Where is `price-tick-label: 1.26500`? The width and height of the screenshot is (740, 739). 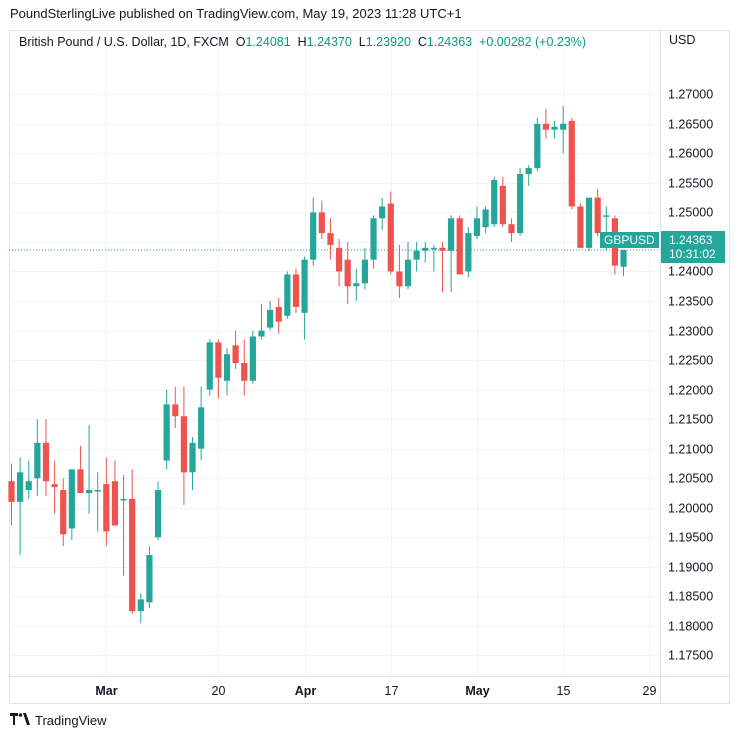
price-tick-label: 1.26500 is located at coordinates (690, 125).